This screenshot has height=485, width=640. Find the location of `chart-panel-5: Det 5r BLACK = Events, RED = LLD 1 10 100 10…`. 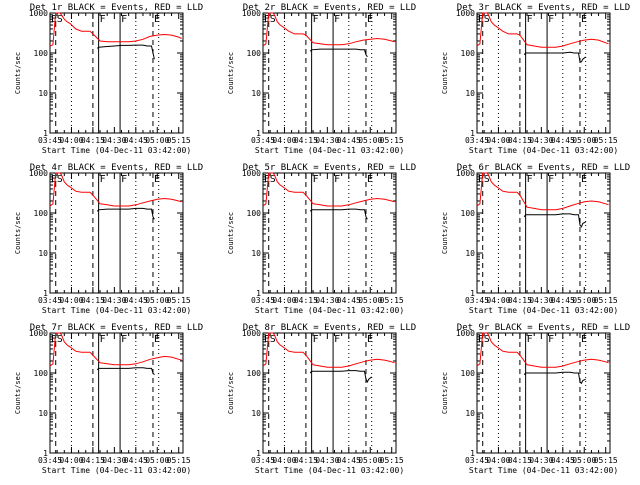

chart-panel-5: Det 5r BLACK = Events, RED = LLD 1 10 100 10… is located at coordinates (321, 239).